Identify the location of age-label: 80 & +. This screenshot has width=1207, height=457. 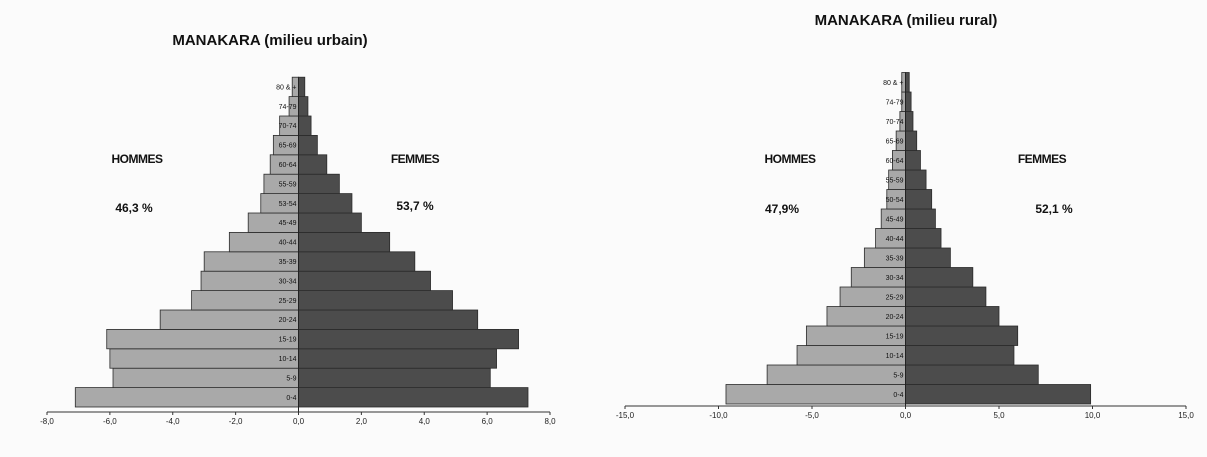
(893, 83).